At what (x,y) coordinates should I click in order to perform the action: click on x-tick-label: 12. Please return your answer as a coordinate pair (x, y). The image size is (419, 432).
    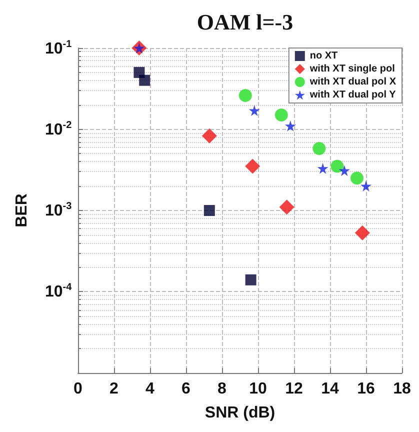
    Looking at the image, I should click on (294, 389).